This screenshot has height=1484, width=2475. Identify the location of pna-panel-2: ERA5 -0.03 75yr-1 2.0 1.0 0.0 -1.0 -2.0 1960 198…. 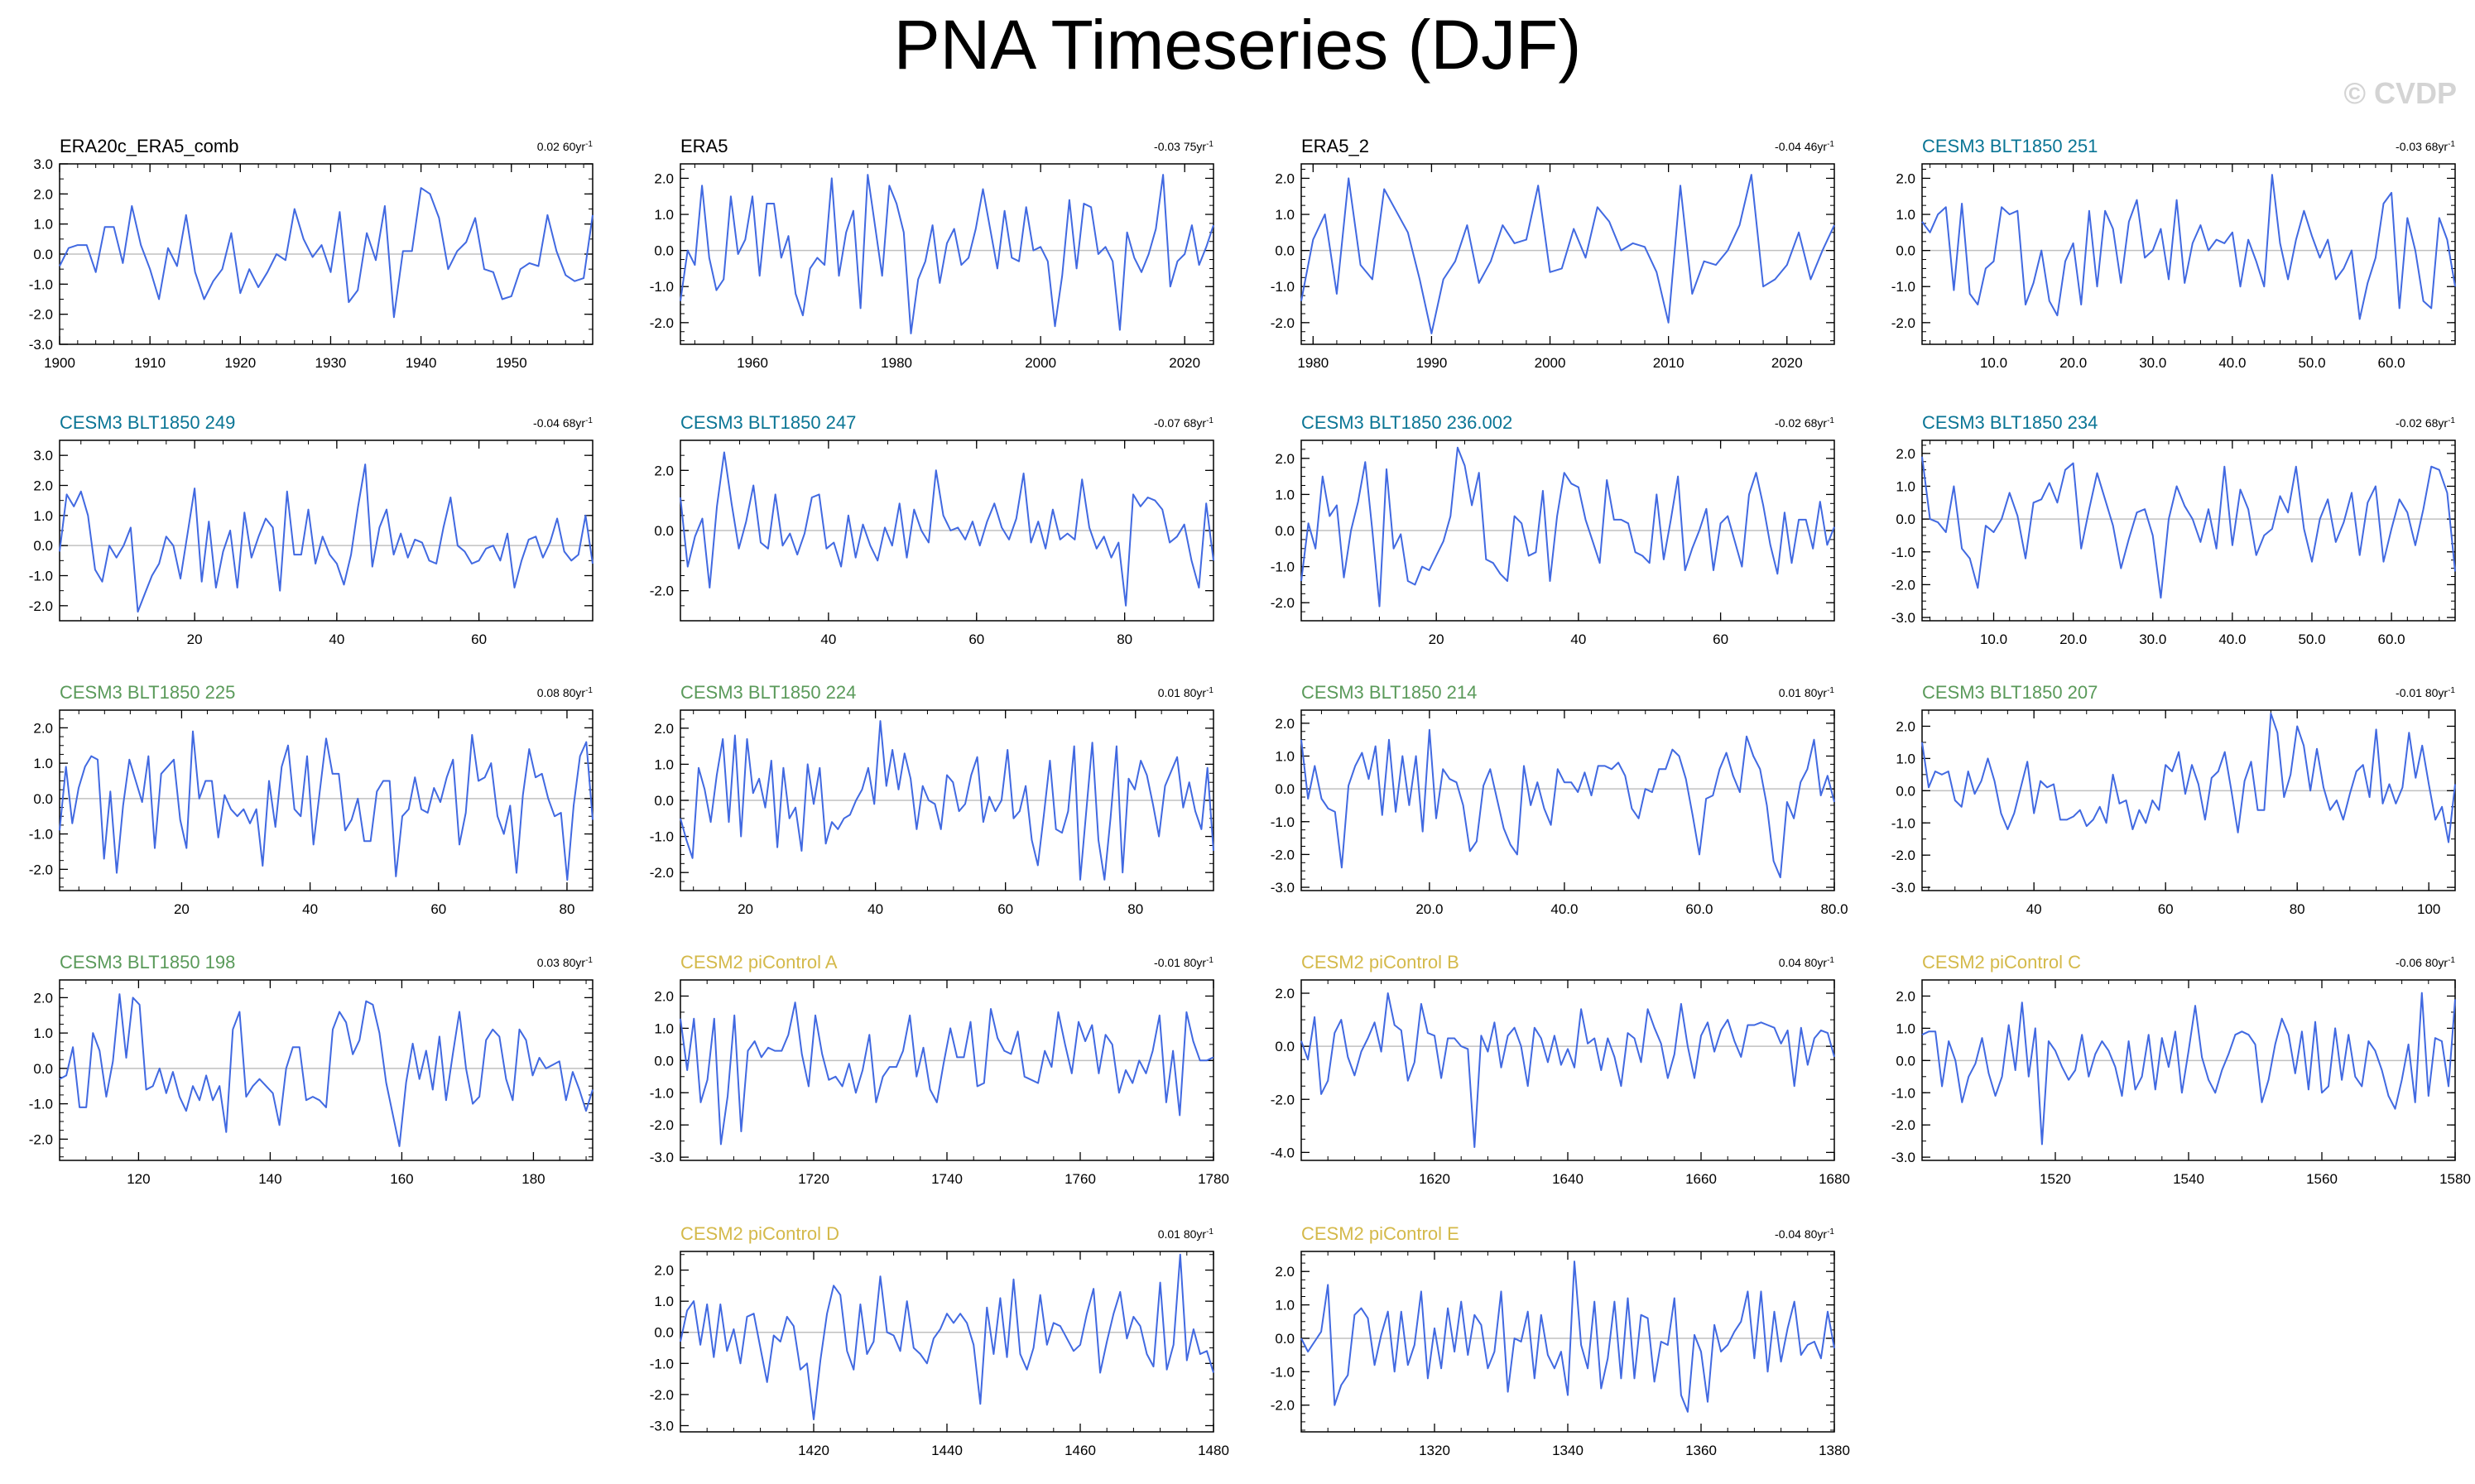
(932, 254).